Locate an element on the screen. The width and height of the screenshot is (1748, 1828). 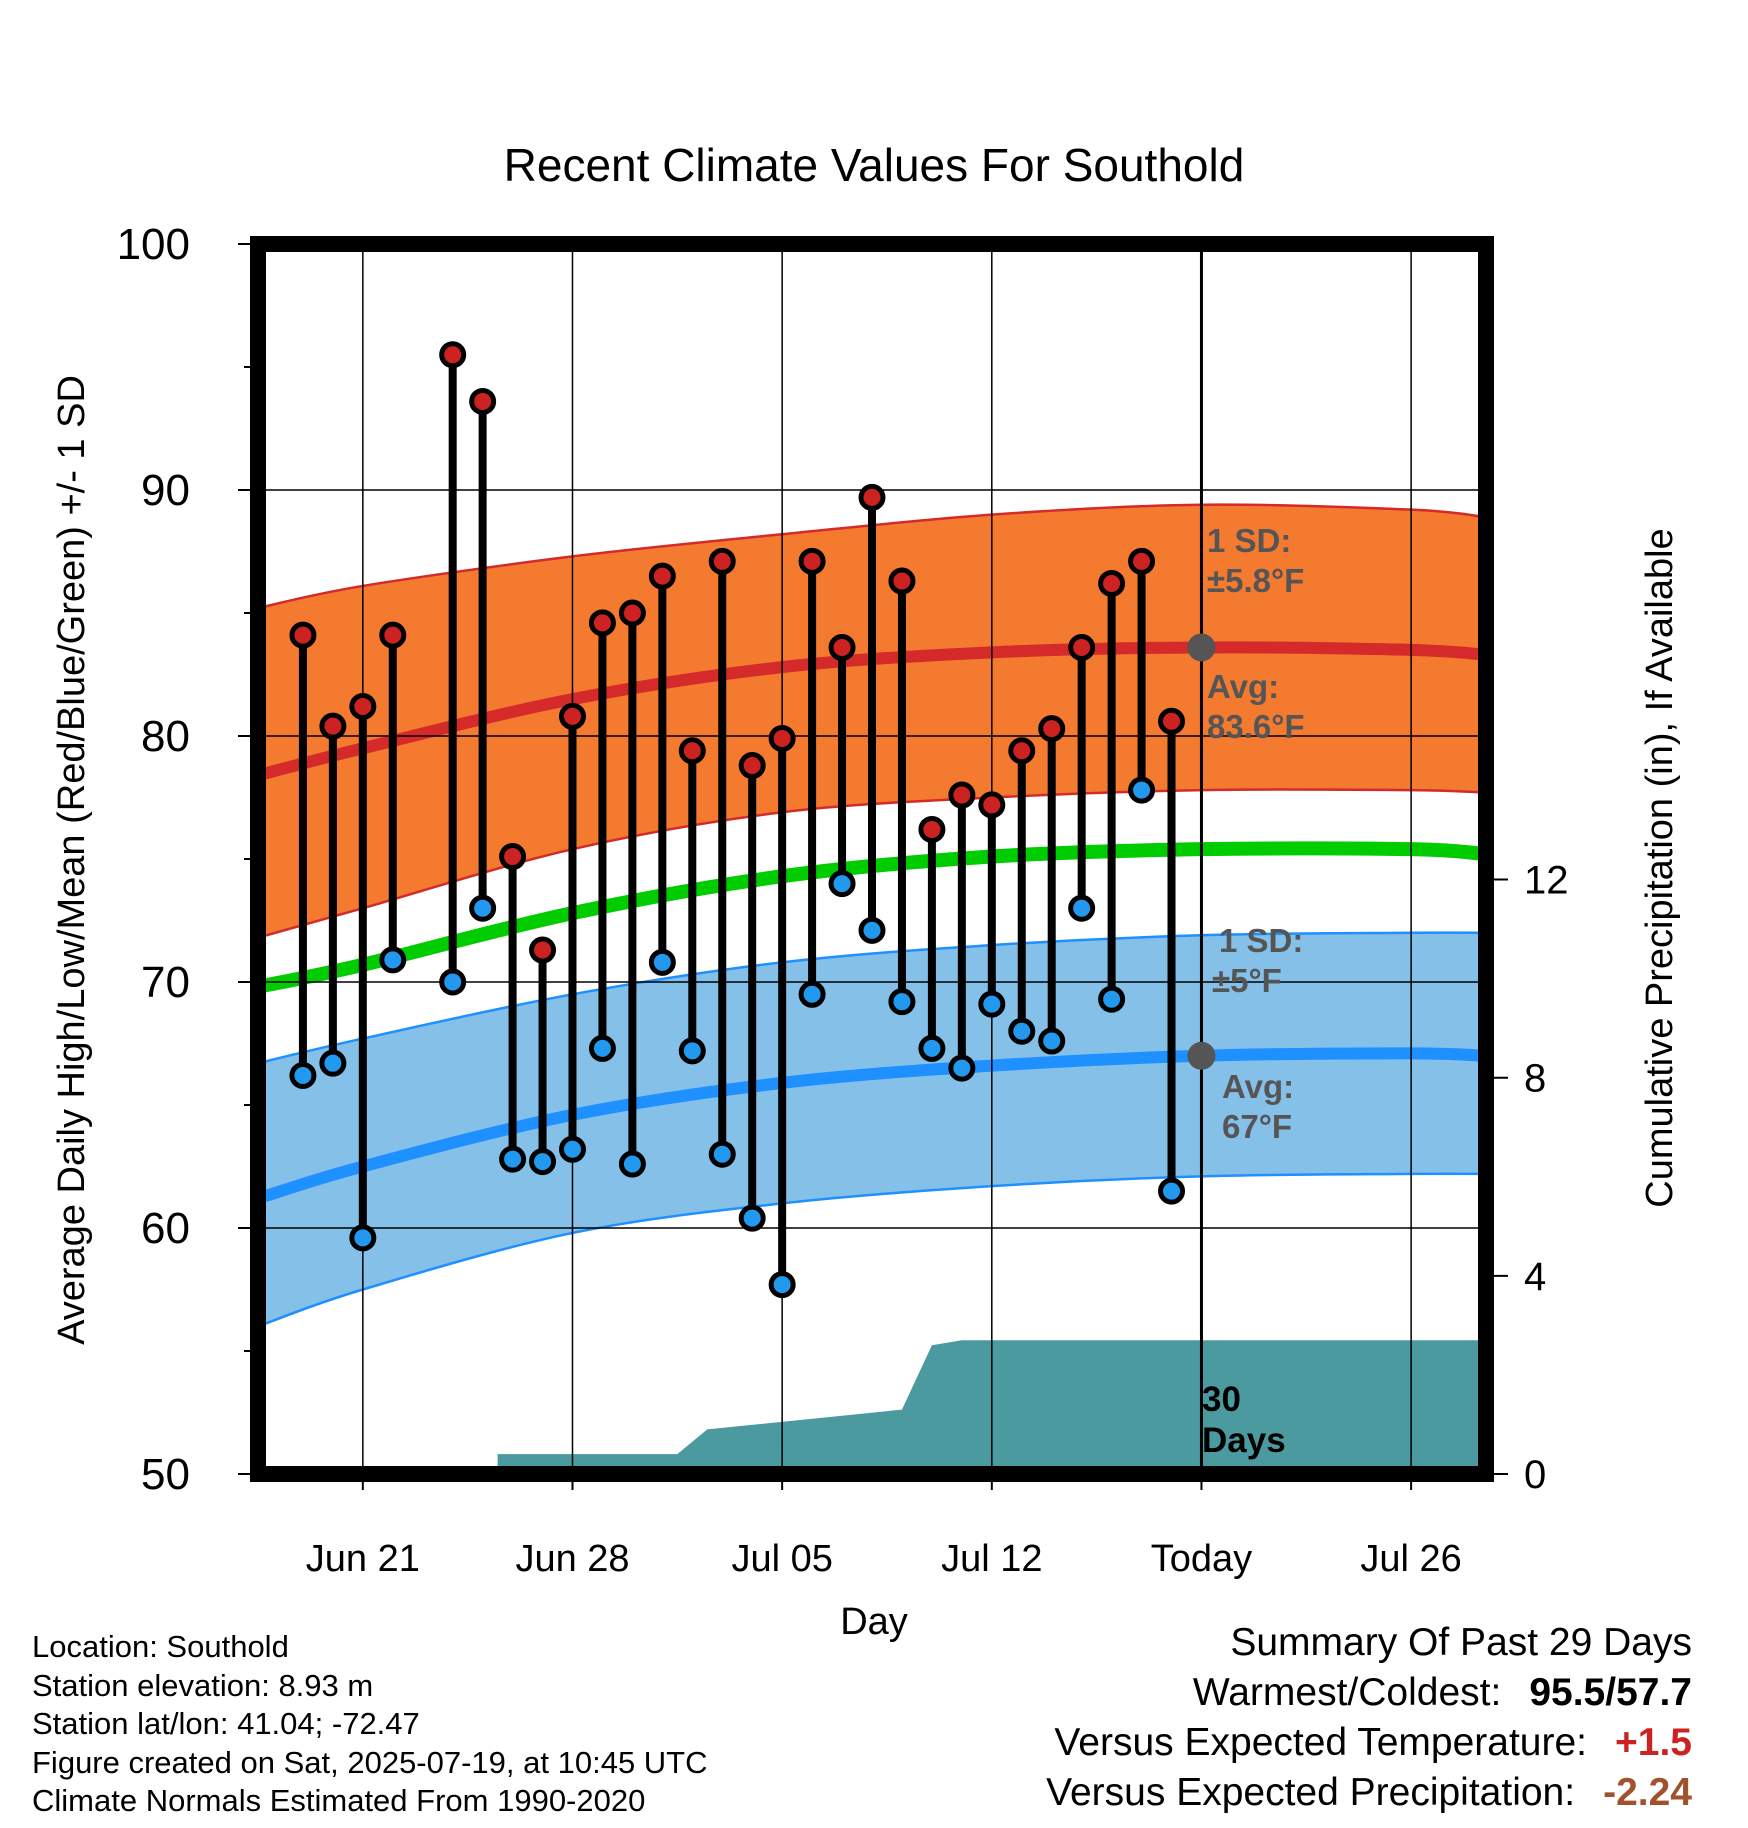
warmest-coldest-label: Warmest/Coldest: is located at coordinates (1347, 1692).